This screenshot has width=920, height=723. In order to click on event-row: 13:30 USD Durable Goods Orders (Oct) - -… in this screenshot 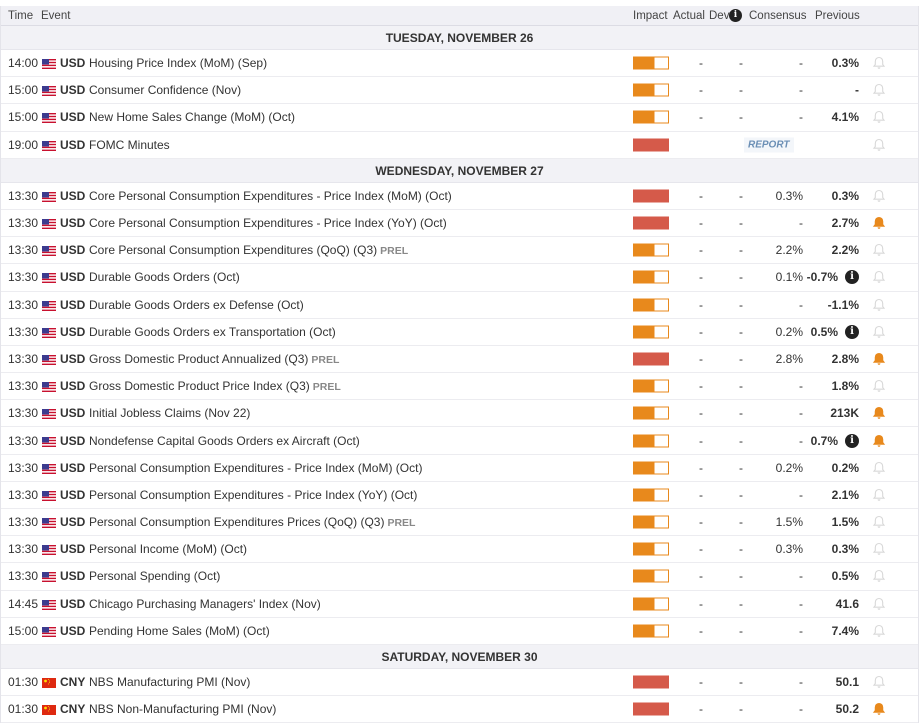, I will do `click(459, 278)`.